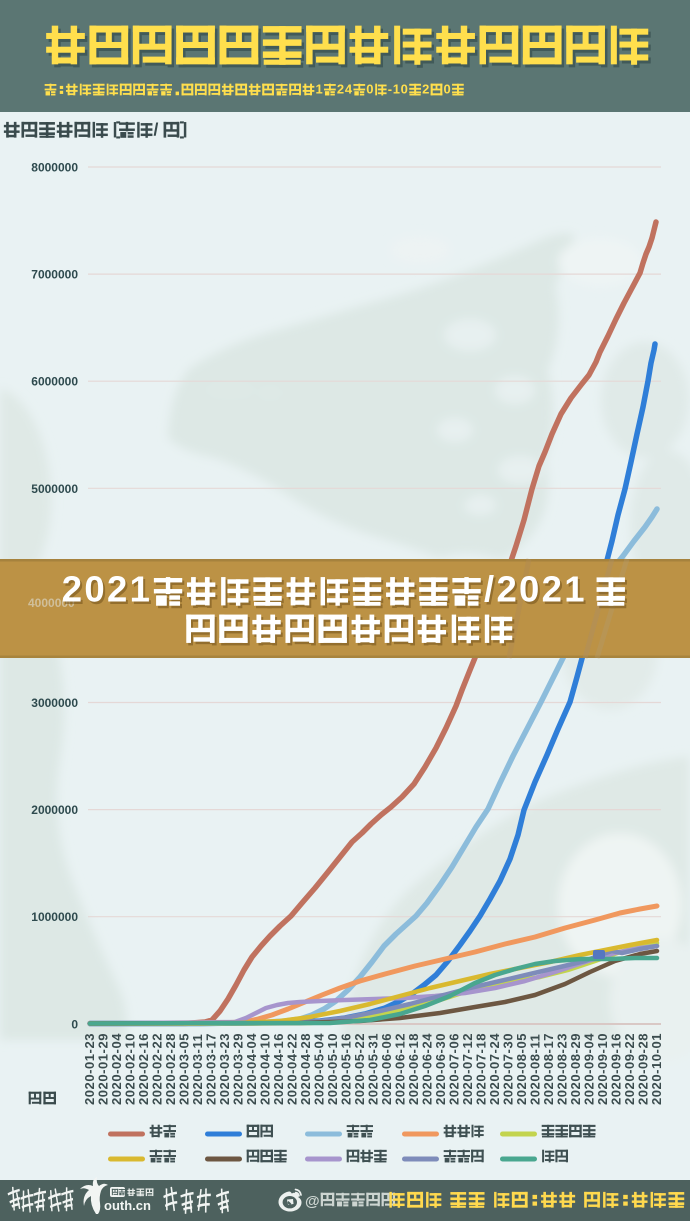  Describe the element at coordinates (54, 168) in the screenshot. I see `svg-text: 8000000` at that location.